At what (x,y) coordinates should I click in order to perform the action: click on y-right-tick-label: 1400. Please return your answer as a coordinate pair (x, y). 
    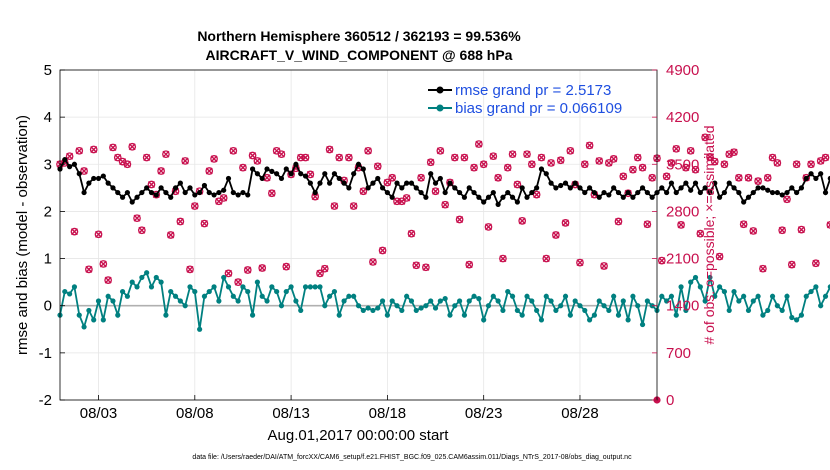
    Looking at the image, I should click on (682, 306).